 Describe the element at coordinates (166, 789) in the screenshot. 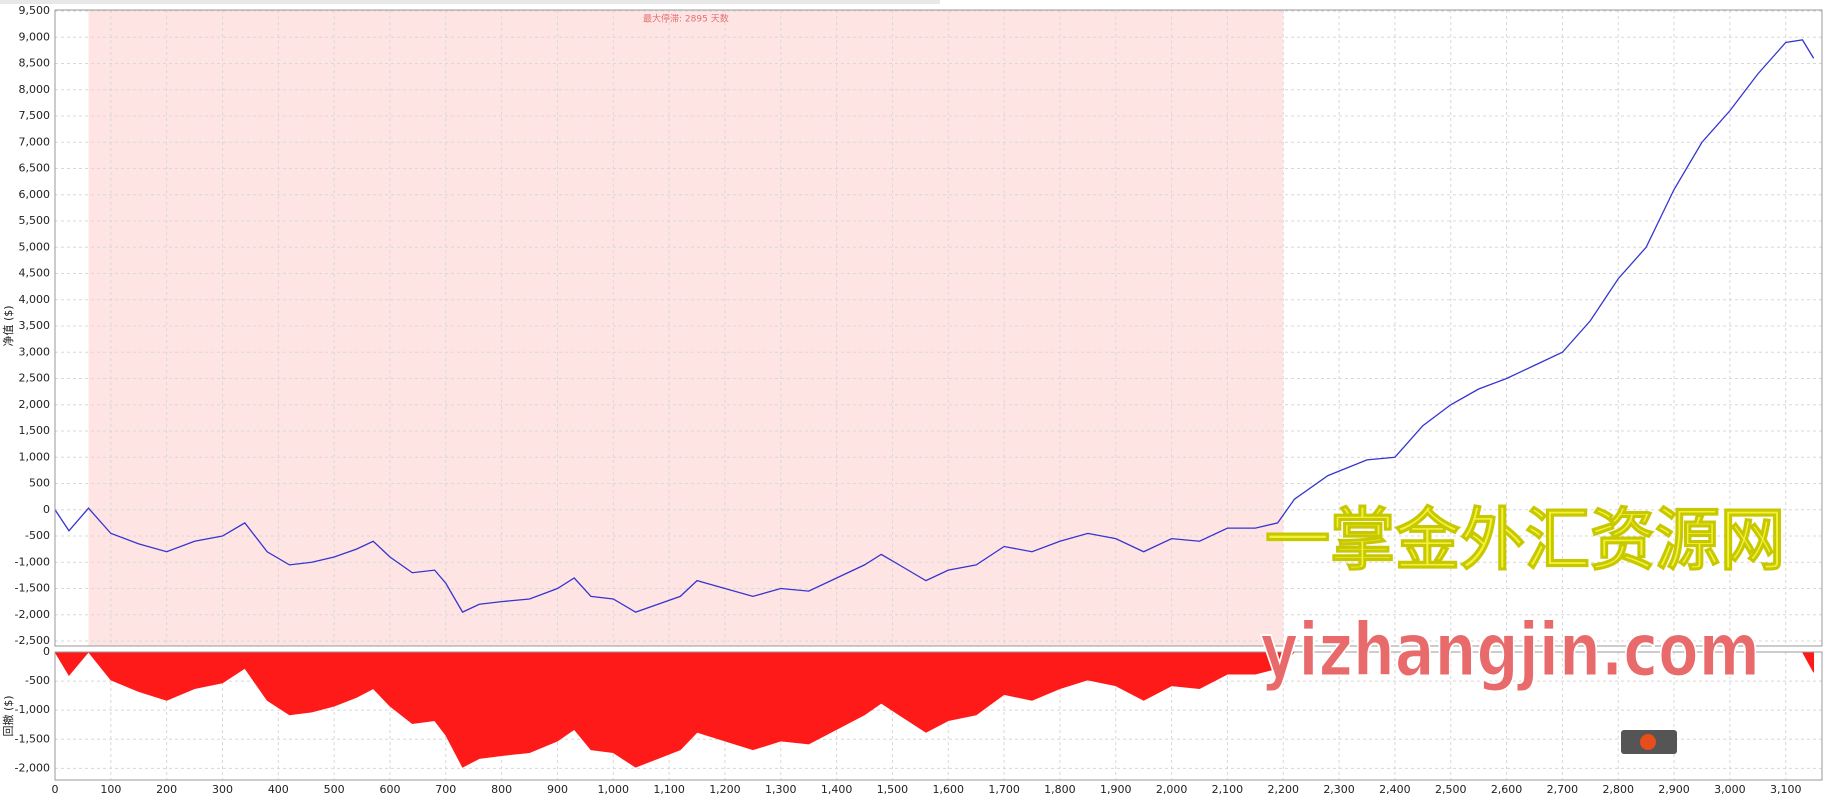

I see `x-tick-label: 200` at that location.